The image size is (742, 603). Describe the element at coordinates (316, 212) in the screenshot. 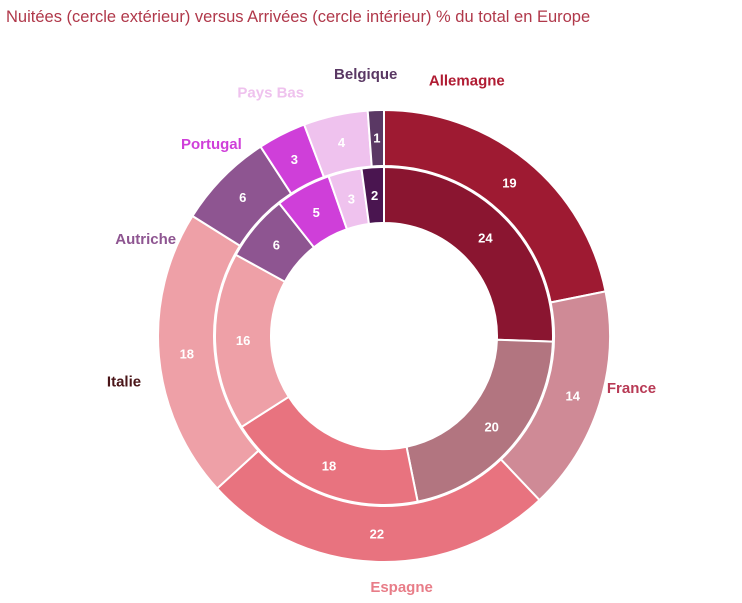

I see `inner-value-label: 5` at that location.